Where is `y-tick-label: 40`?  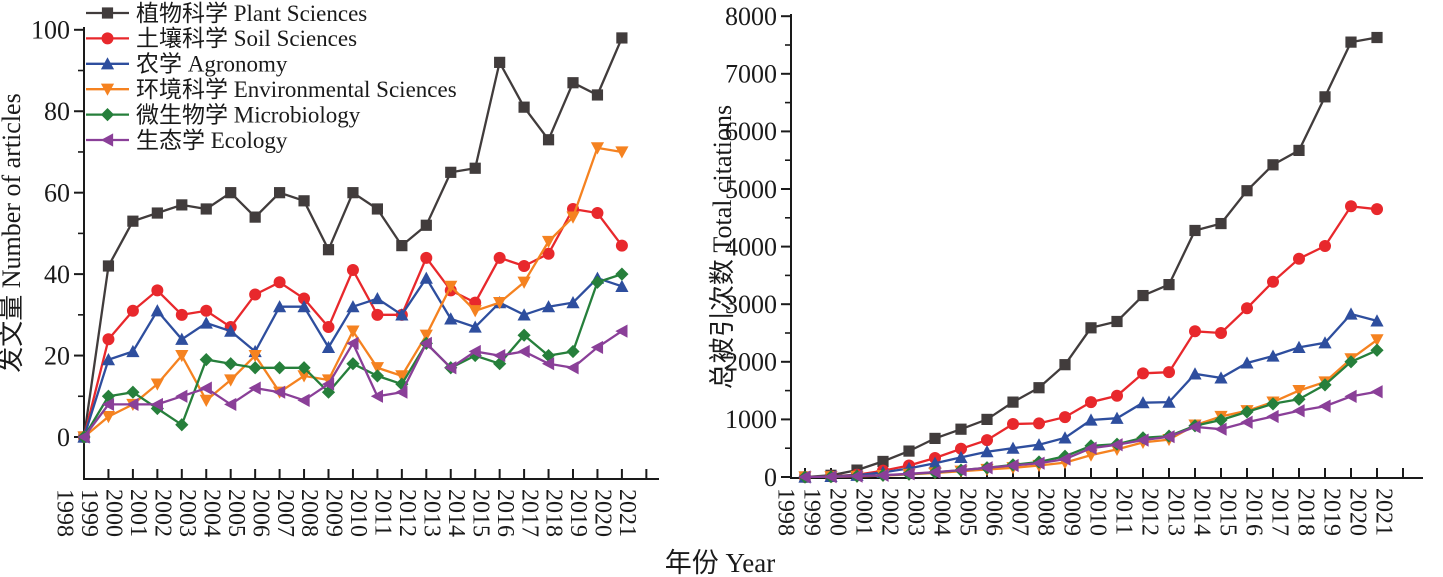 y-tick-label: 40 is located at coordinates (57, 274).